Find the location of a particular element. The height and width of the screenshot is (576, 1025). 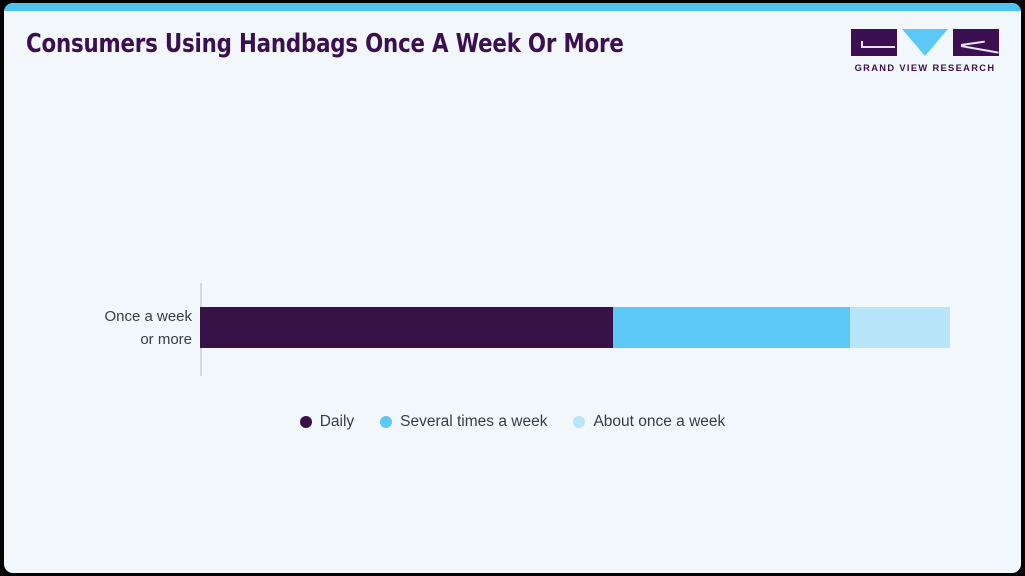

legend-item-2: About once a week is located at coordinates (649, 422).